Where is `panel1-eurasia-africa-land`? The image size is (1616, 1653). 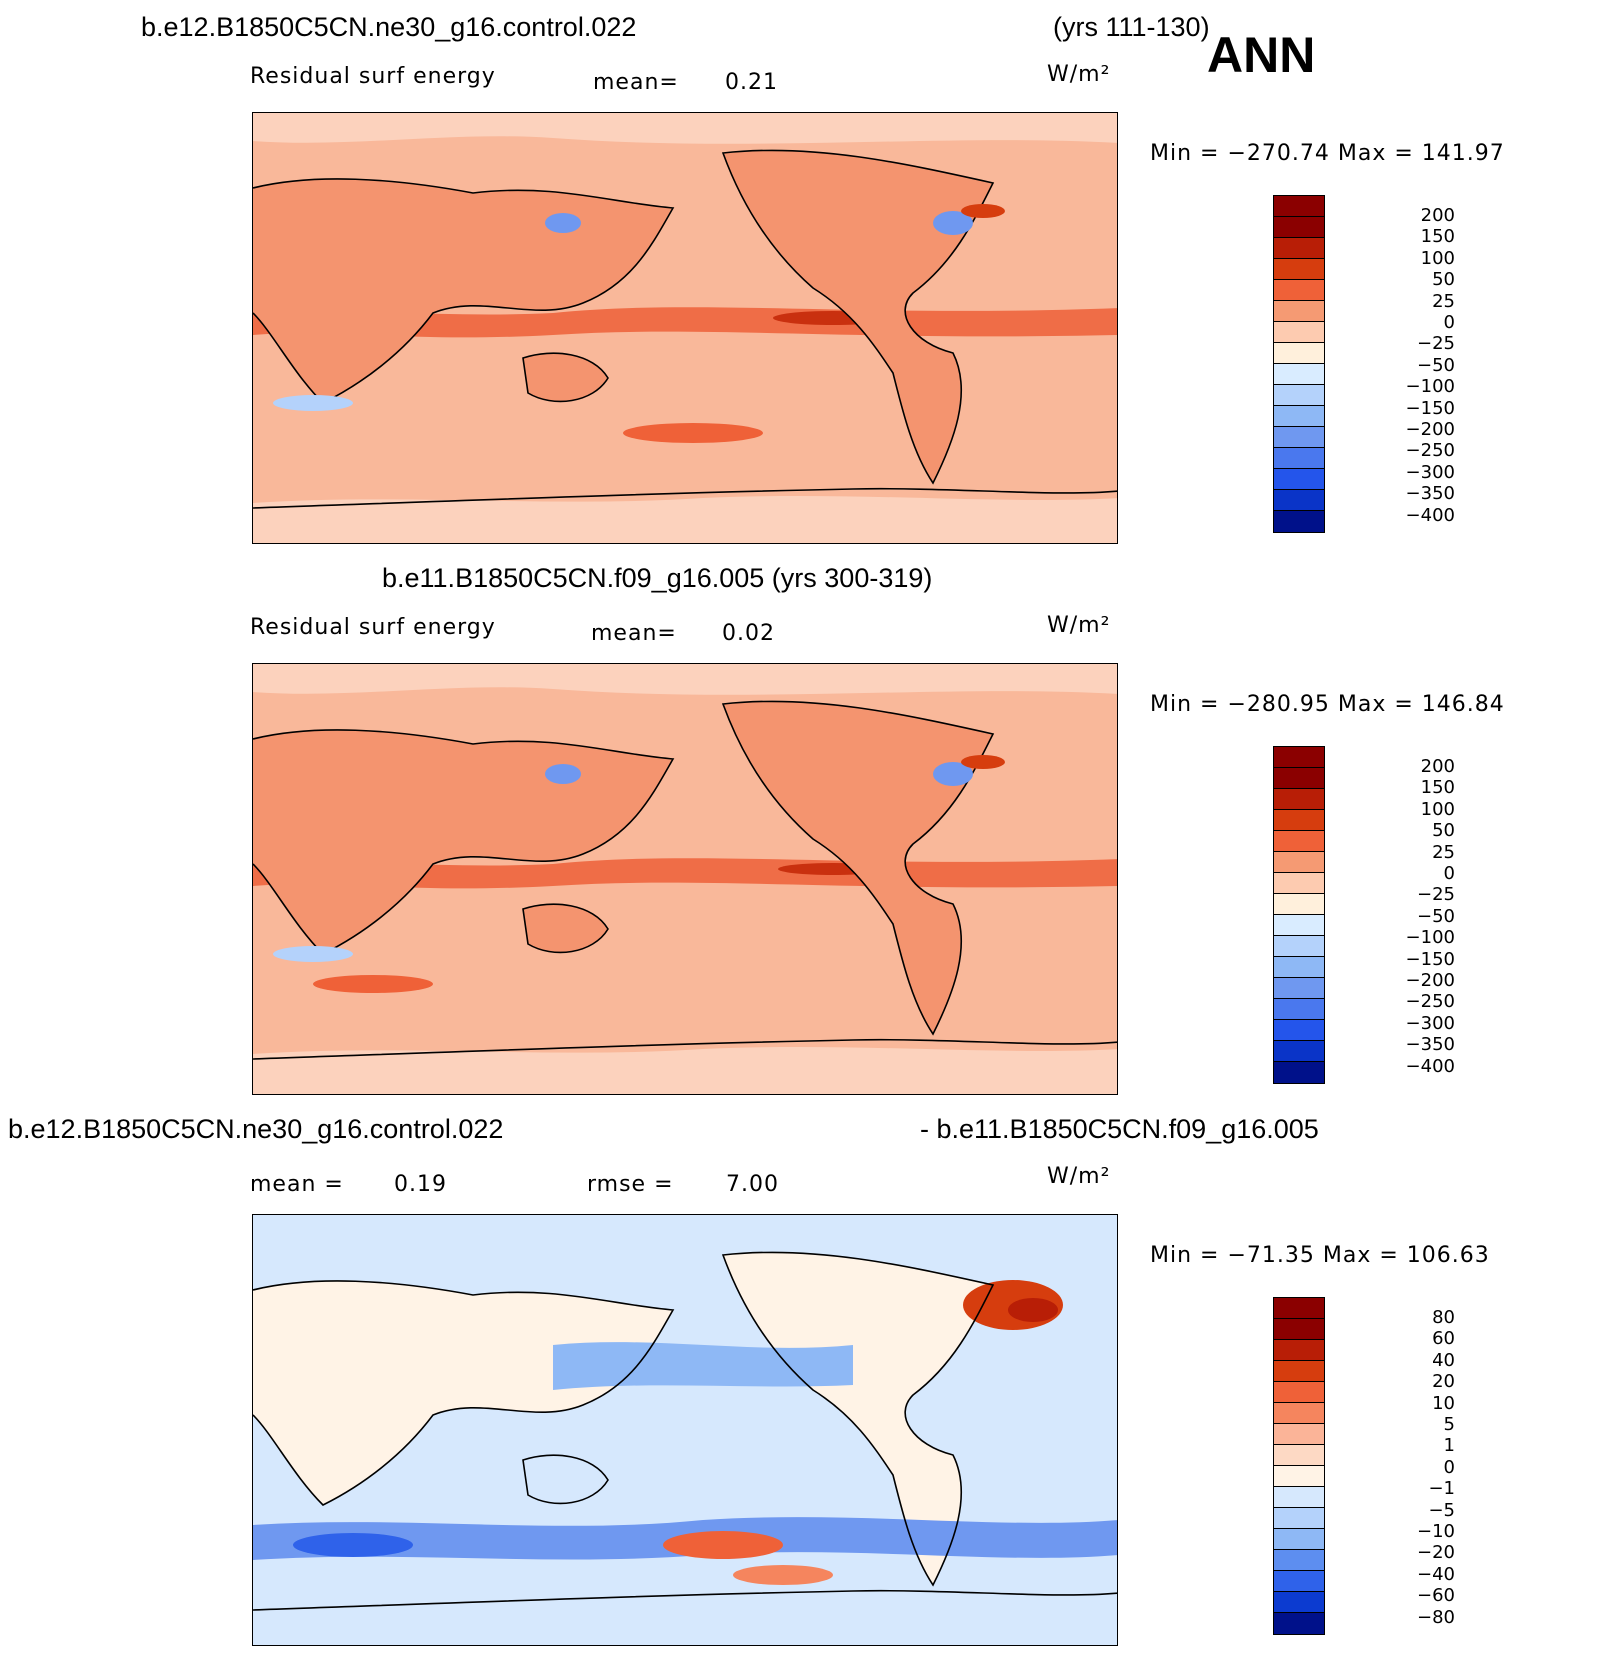
panel1-eurasia-africa-land is located at coordinates (463, 290).